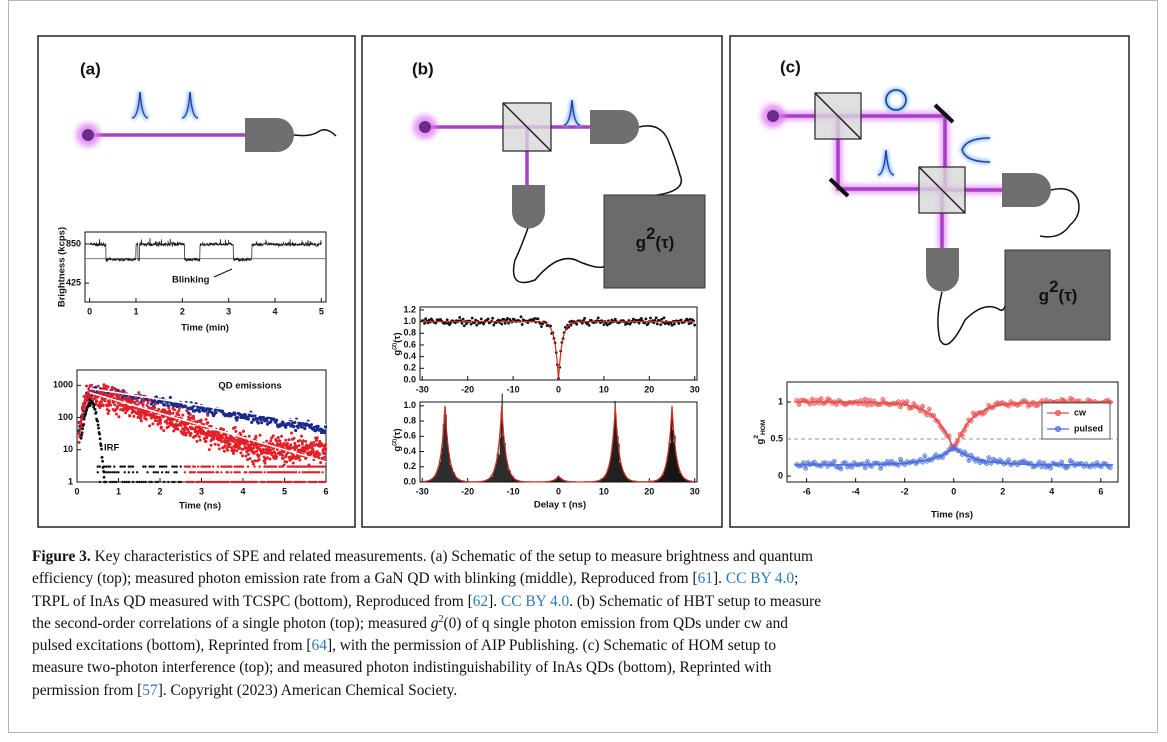 The width and height of the screenshot is (1167, 742). I want to click on x-tick-label: 5, so click(284, 491).